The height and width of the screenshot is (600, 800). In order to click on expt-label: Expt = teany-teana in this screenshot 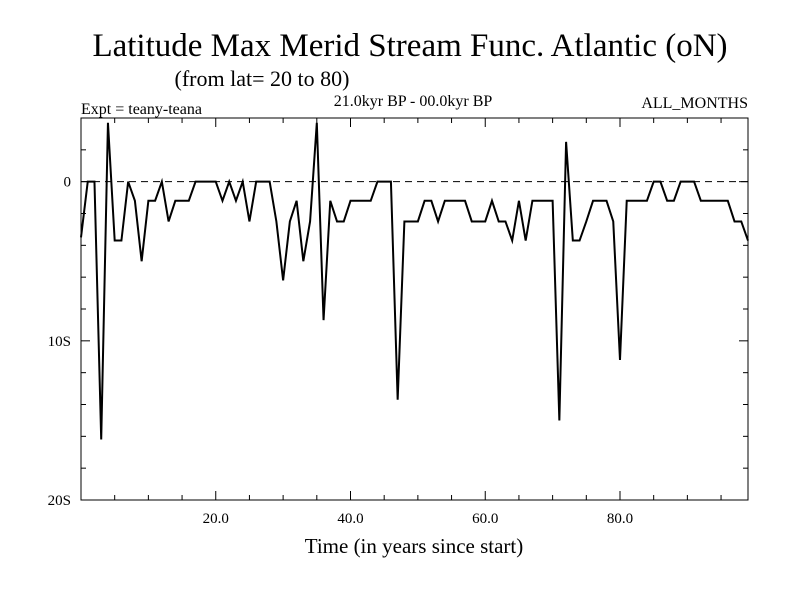, I will do `click(141, 109)`.